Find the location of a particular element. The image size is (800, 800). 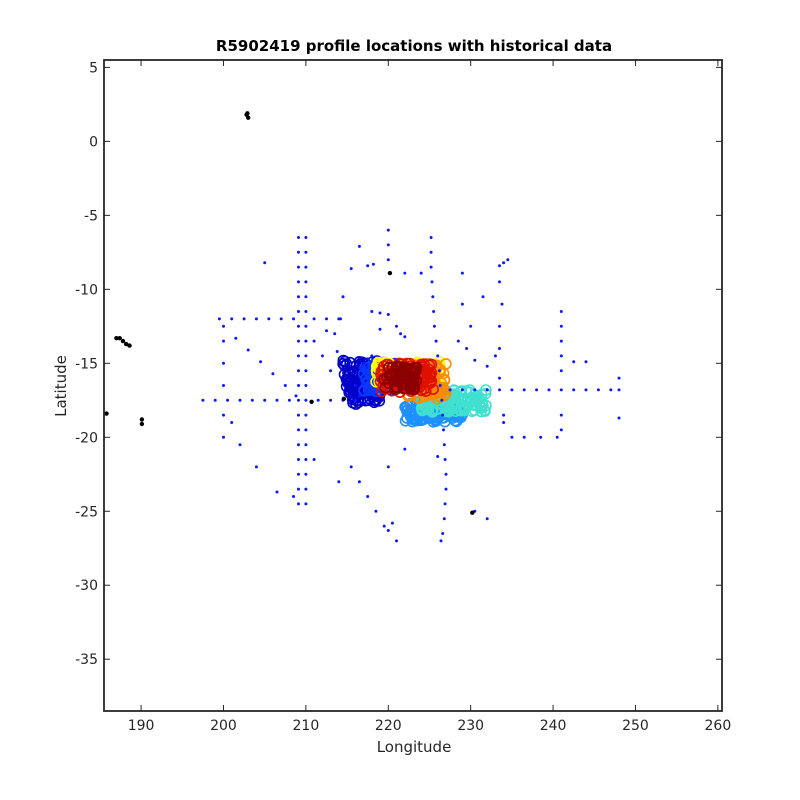

x-tick-label: 190 is located at coordinates (141, 726).